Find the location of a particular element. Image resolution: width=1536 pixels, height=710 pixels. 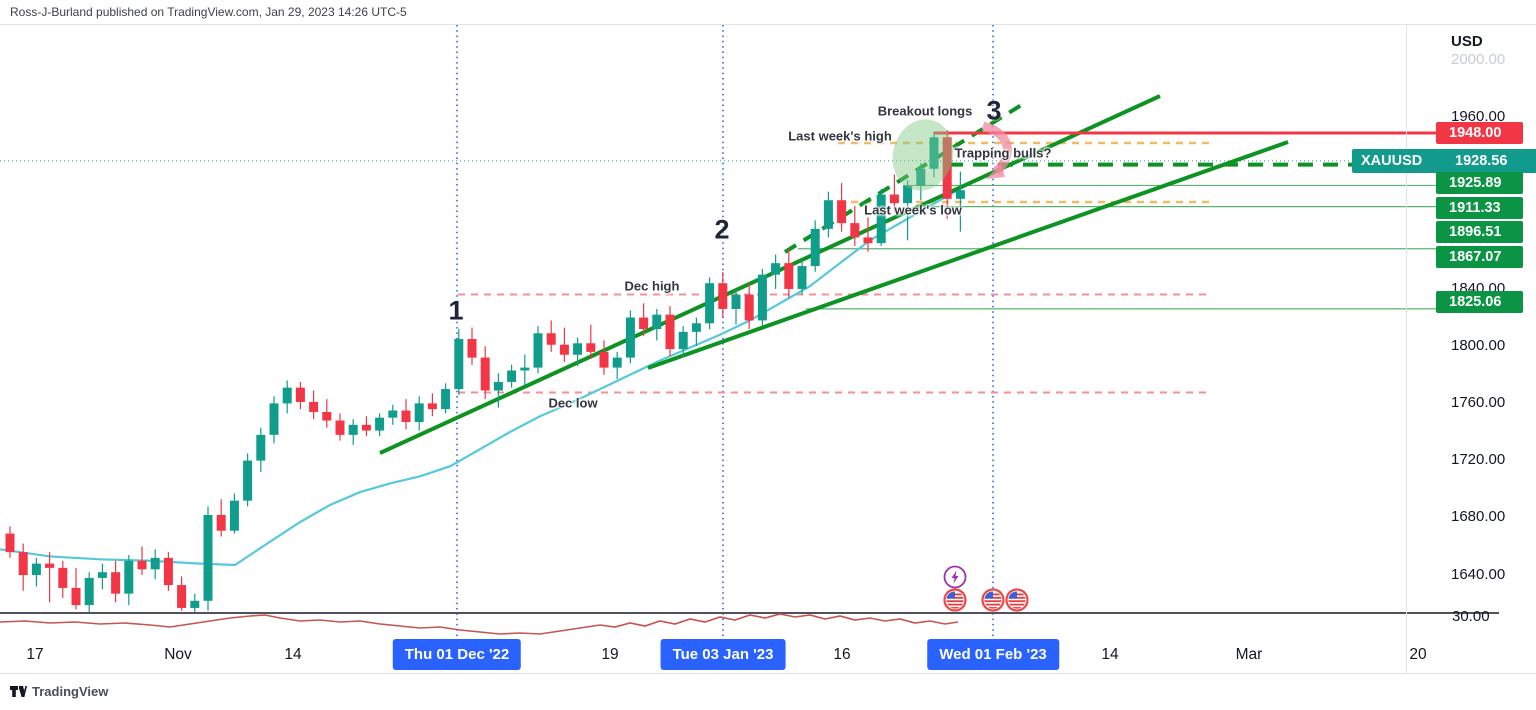

support-level-badge: 1925.89 is located at coordinates (1479, 183).